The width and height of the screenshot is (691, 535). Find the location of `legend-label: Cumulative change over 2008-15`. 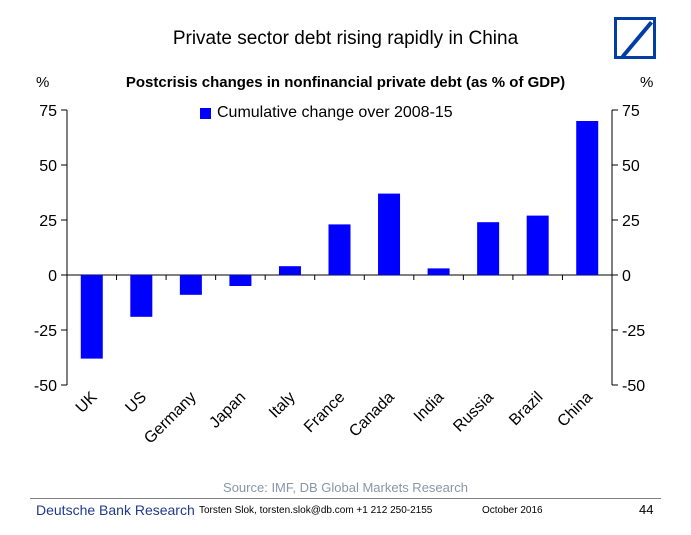

legend-label: Cumulative change over 2008-15 is located at coordinates (335, 112).